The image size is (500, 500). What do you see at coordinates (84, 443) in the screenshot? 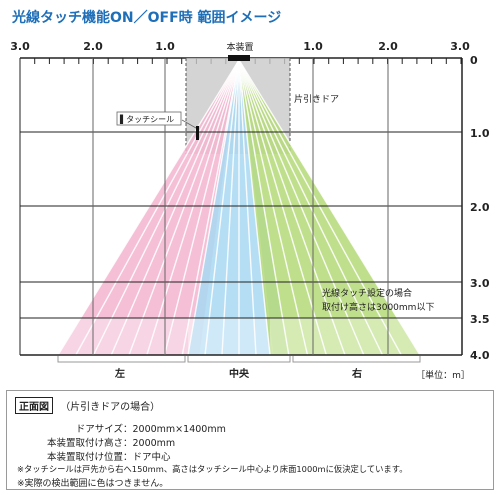
I see `info-key: 本装置取付け高さ` at bounding box center [84, 443].